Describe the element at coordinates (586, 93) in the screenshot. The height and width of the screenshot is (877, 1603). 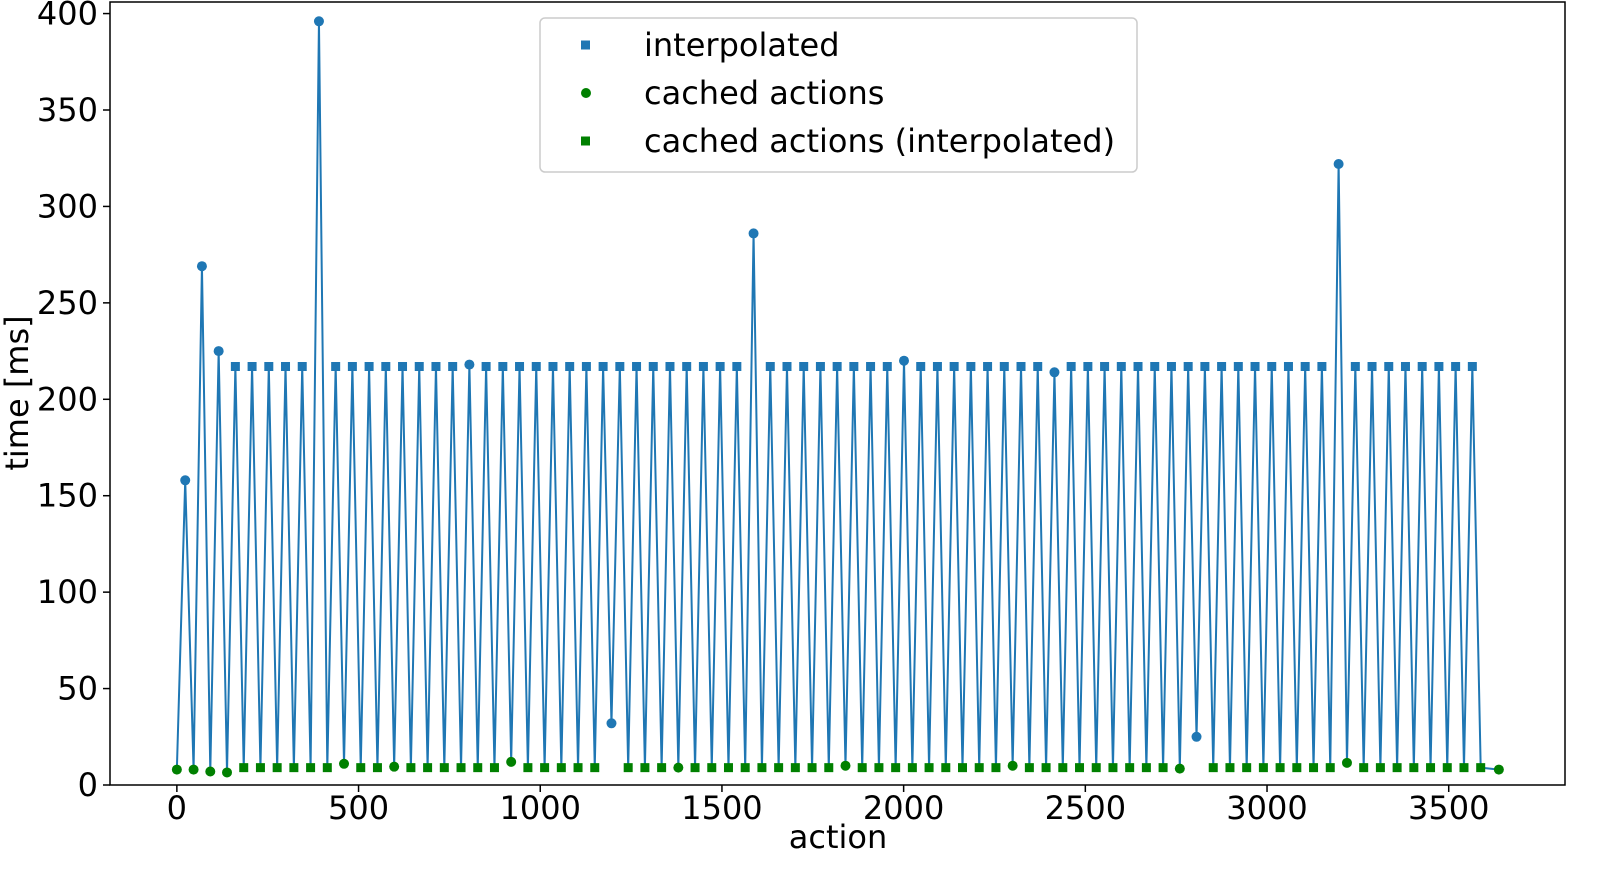
I see `legend-marker` at that location.